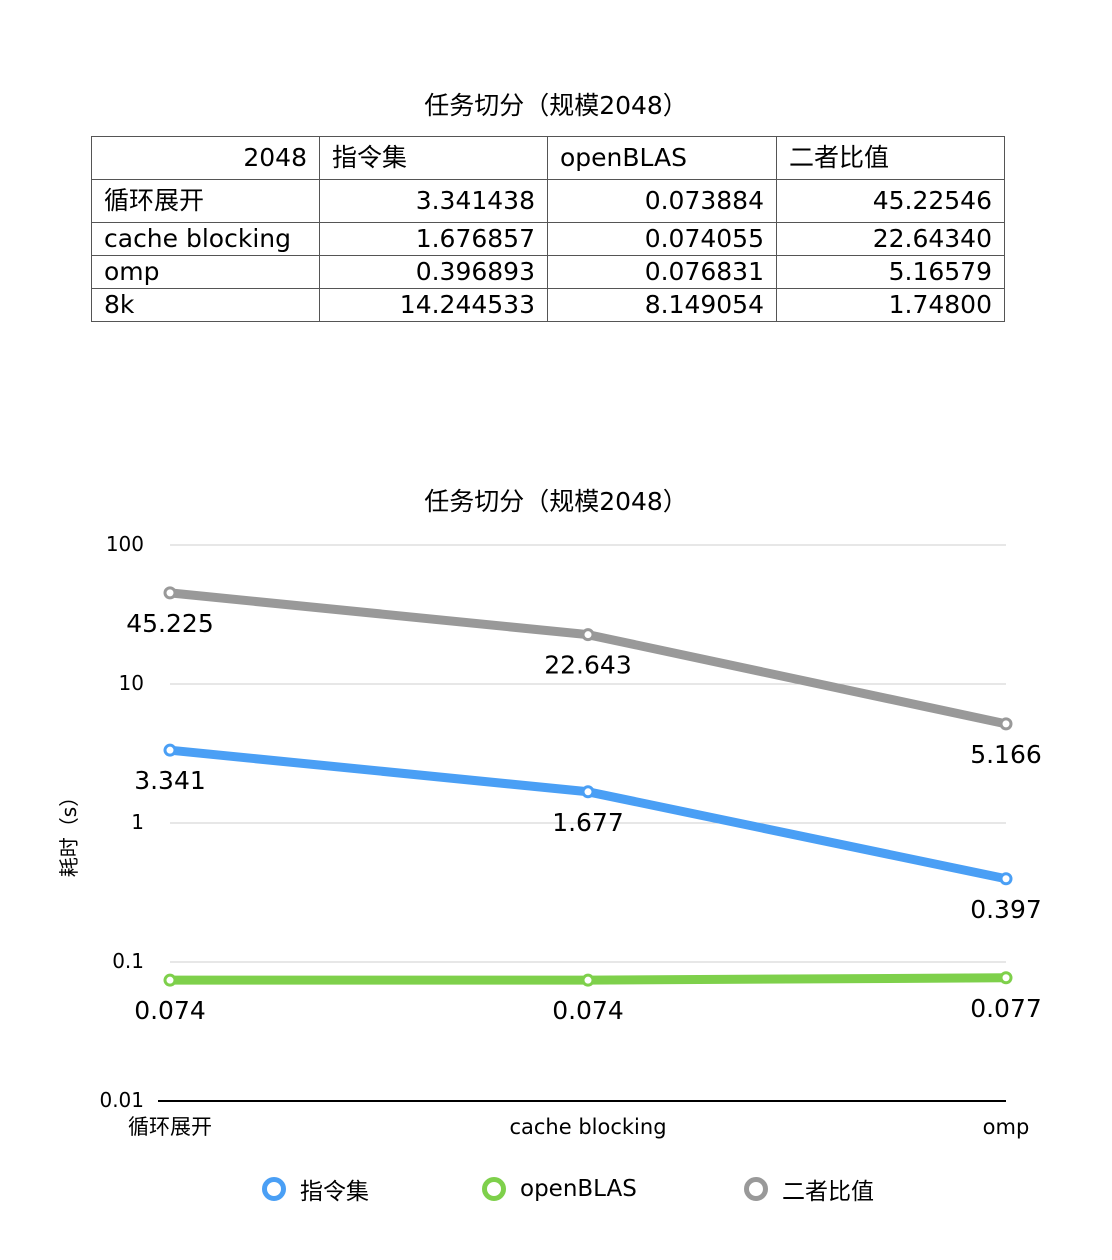 Image resolution: width=1112 pixels, height=1260 pixels. Describe the element at coordinates (578, 1189) in the screenshot. I see `legend-label: openBLAS` at that location.